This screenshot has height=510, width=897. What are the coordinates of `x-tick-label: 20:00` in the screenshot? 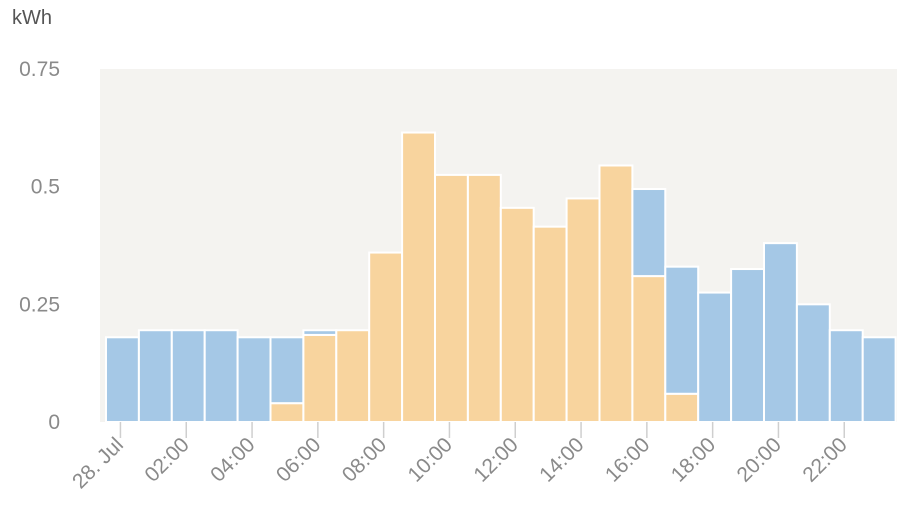 It's located at (759, 459).